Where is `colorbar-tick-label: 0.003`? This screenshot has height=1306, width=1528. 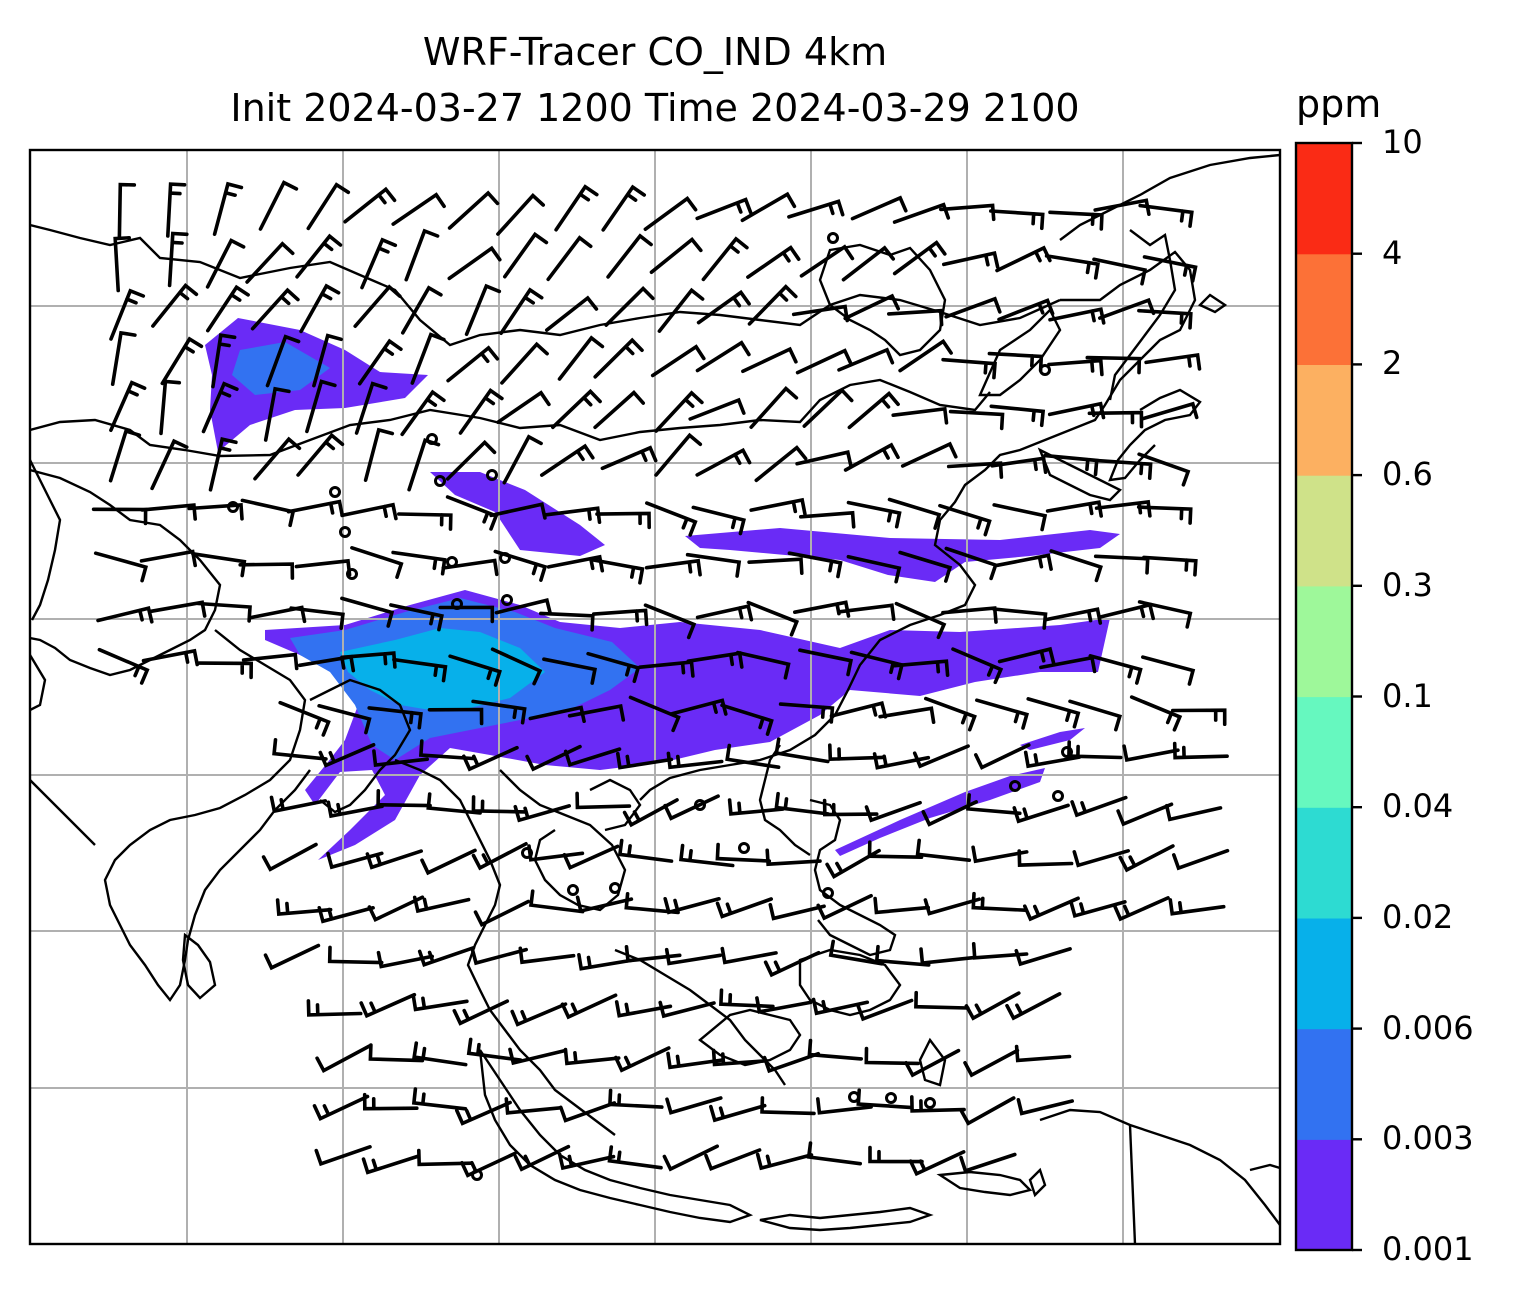 colorbar-tick-label: 0.003 is located at coordinates (1428, 1138).